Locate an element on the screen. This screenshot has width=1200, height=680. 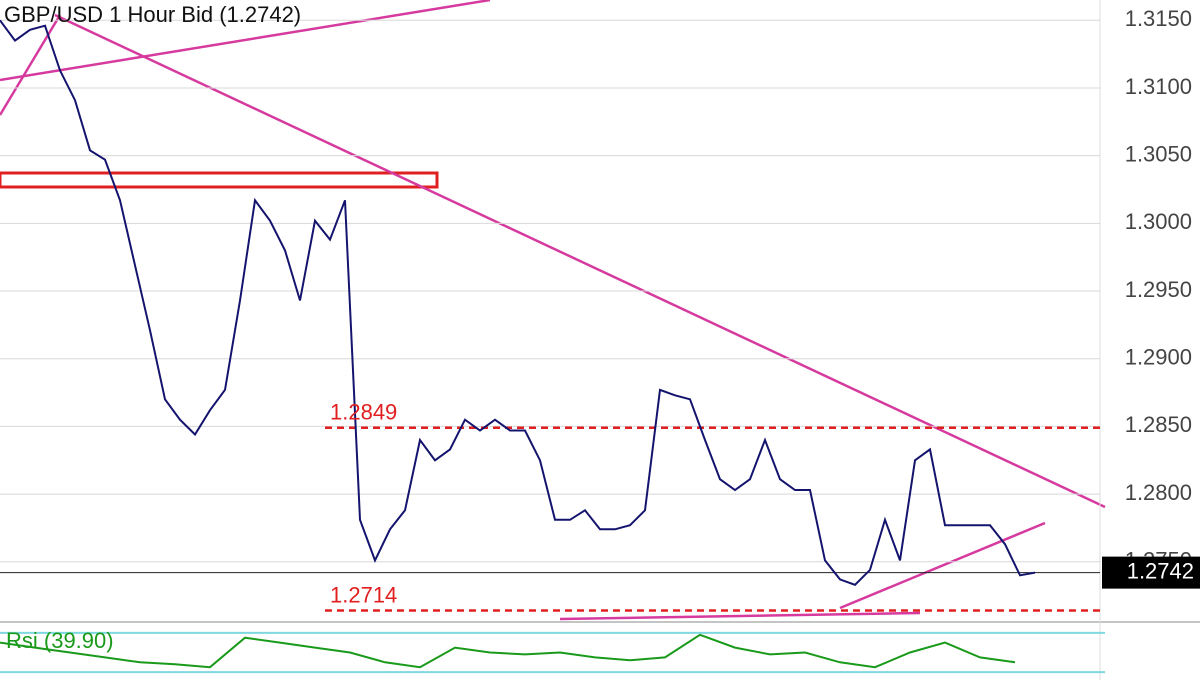
rsi-title: Rsi (39.90) is located at coordinates (60, 640).